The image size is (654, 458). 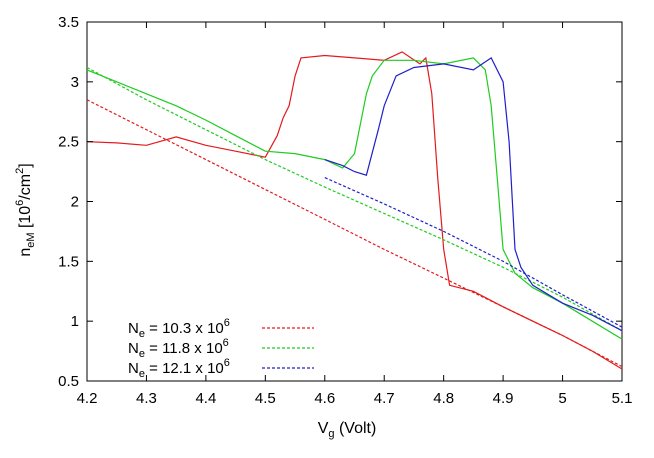 What do you see at coordinates (324, 398) in the screenshot?
I see `x-tick-label: 4.6` at bounding box center [324, 398].